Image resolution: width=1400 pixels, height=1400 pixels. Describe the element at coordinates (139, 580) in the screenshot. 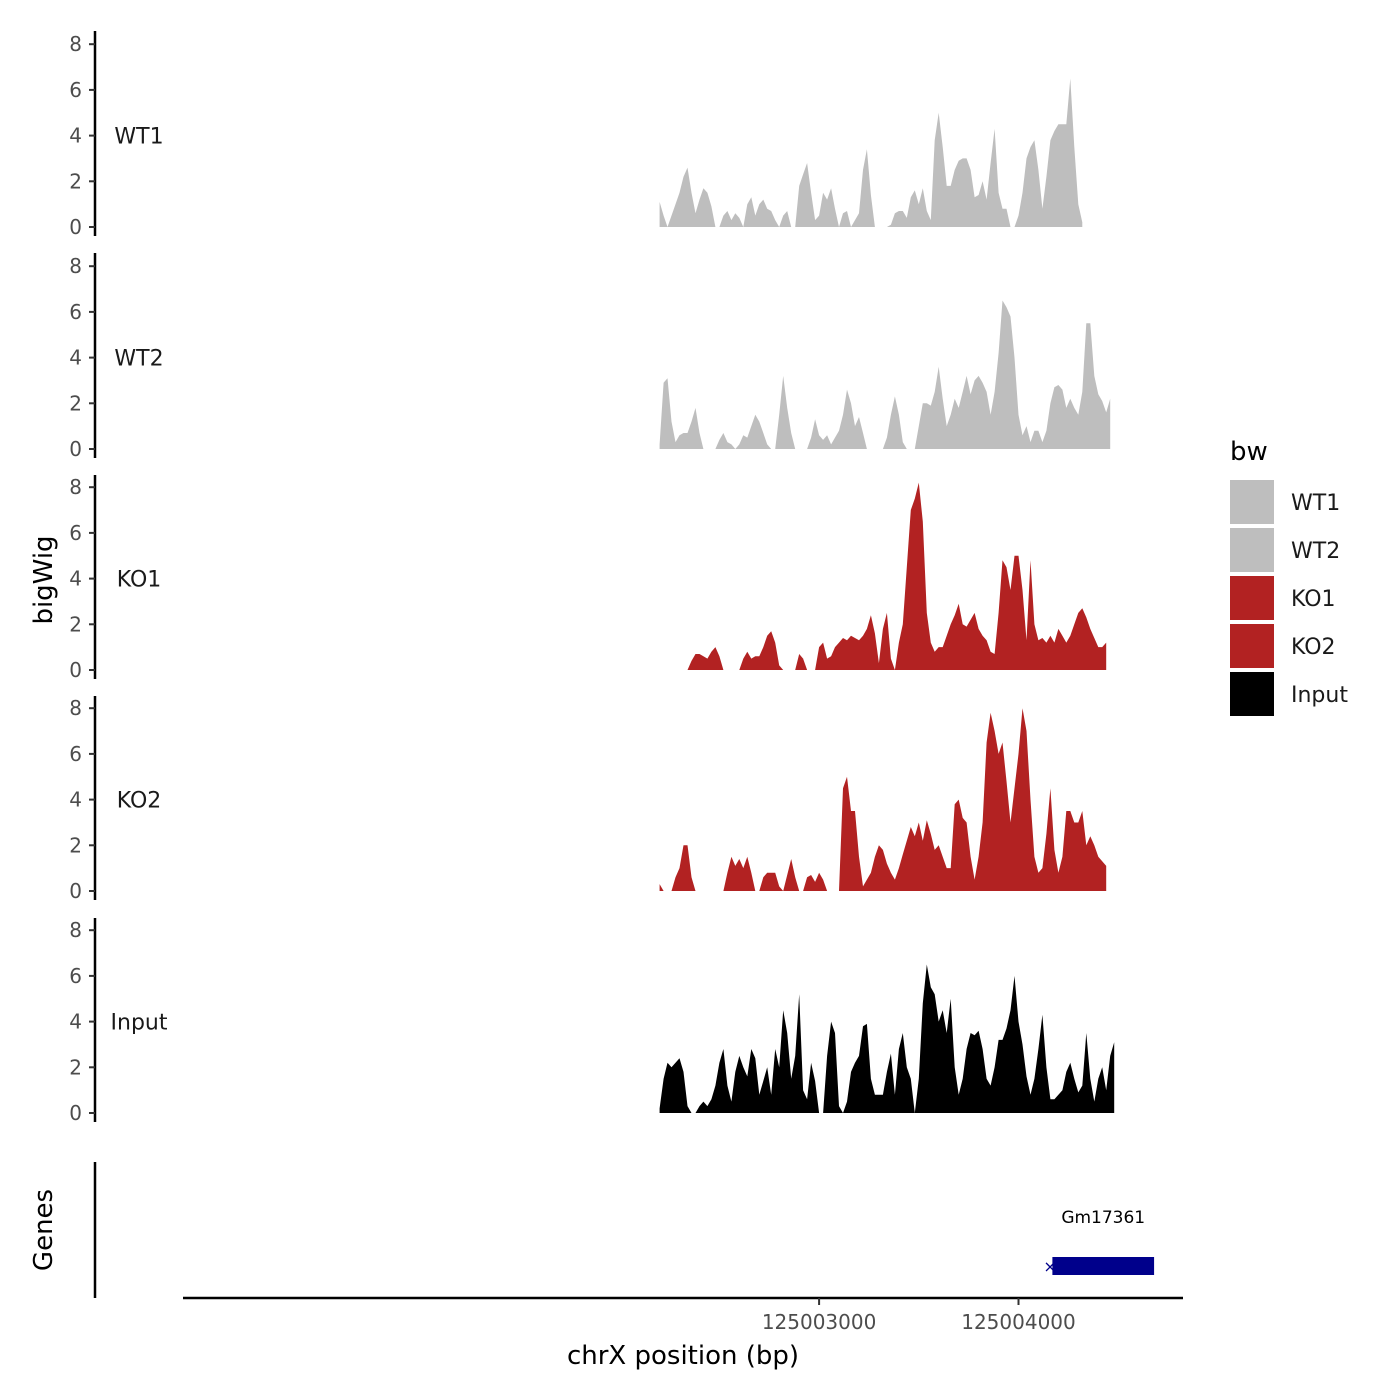

I see `track-label: KO1` at that location.